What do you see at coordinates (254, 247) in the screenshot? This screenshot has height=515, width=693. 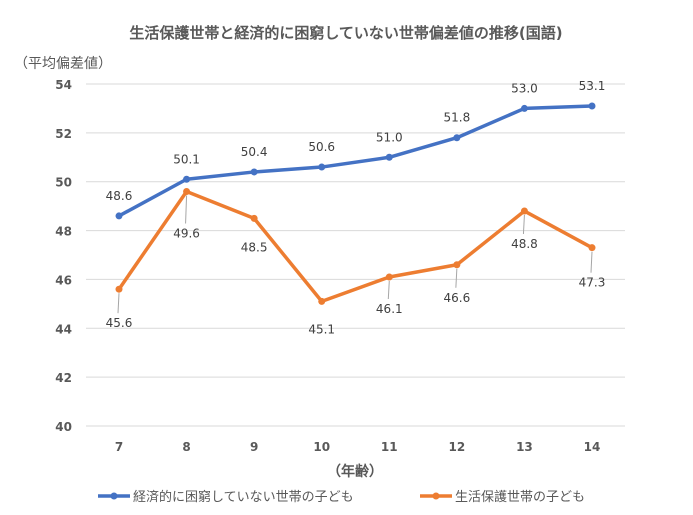 I see `data-label: 48.5` at bounding box center [254, 247].